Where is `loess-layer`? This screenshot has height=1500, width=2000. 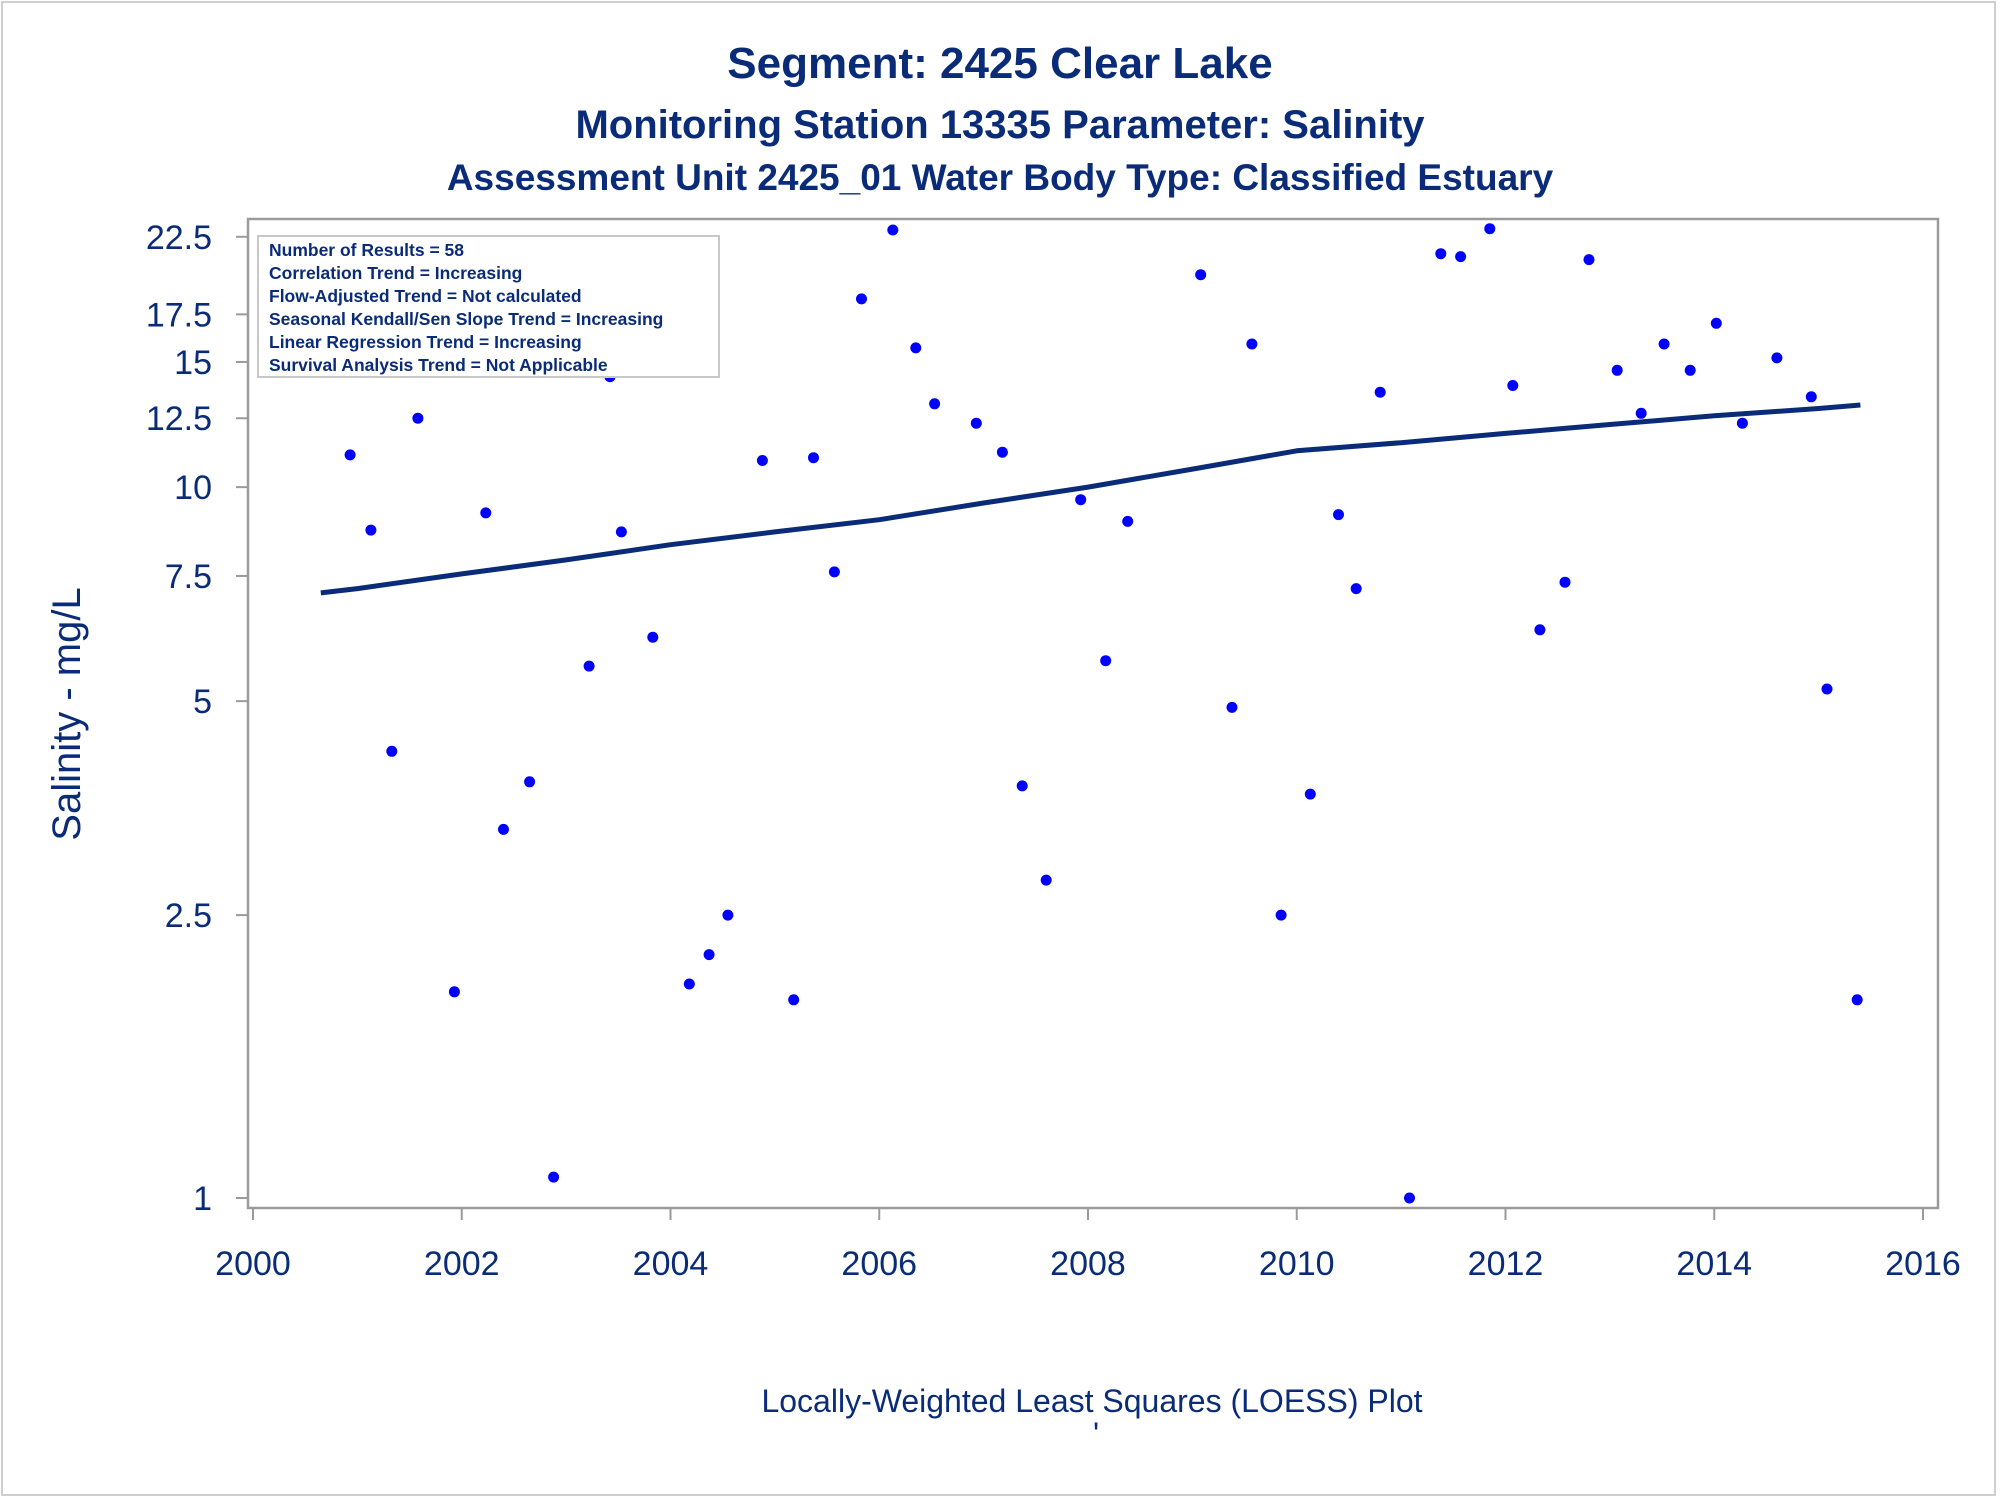 loess-layer is located at coordinates (1090, 499).